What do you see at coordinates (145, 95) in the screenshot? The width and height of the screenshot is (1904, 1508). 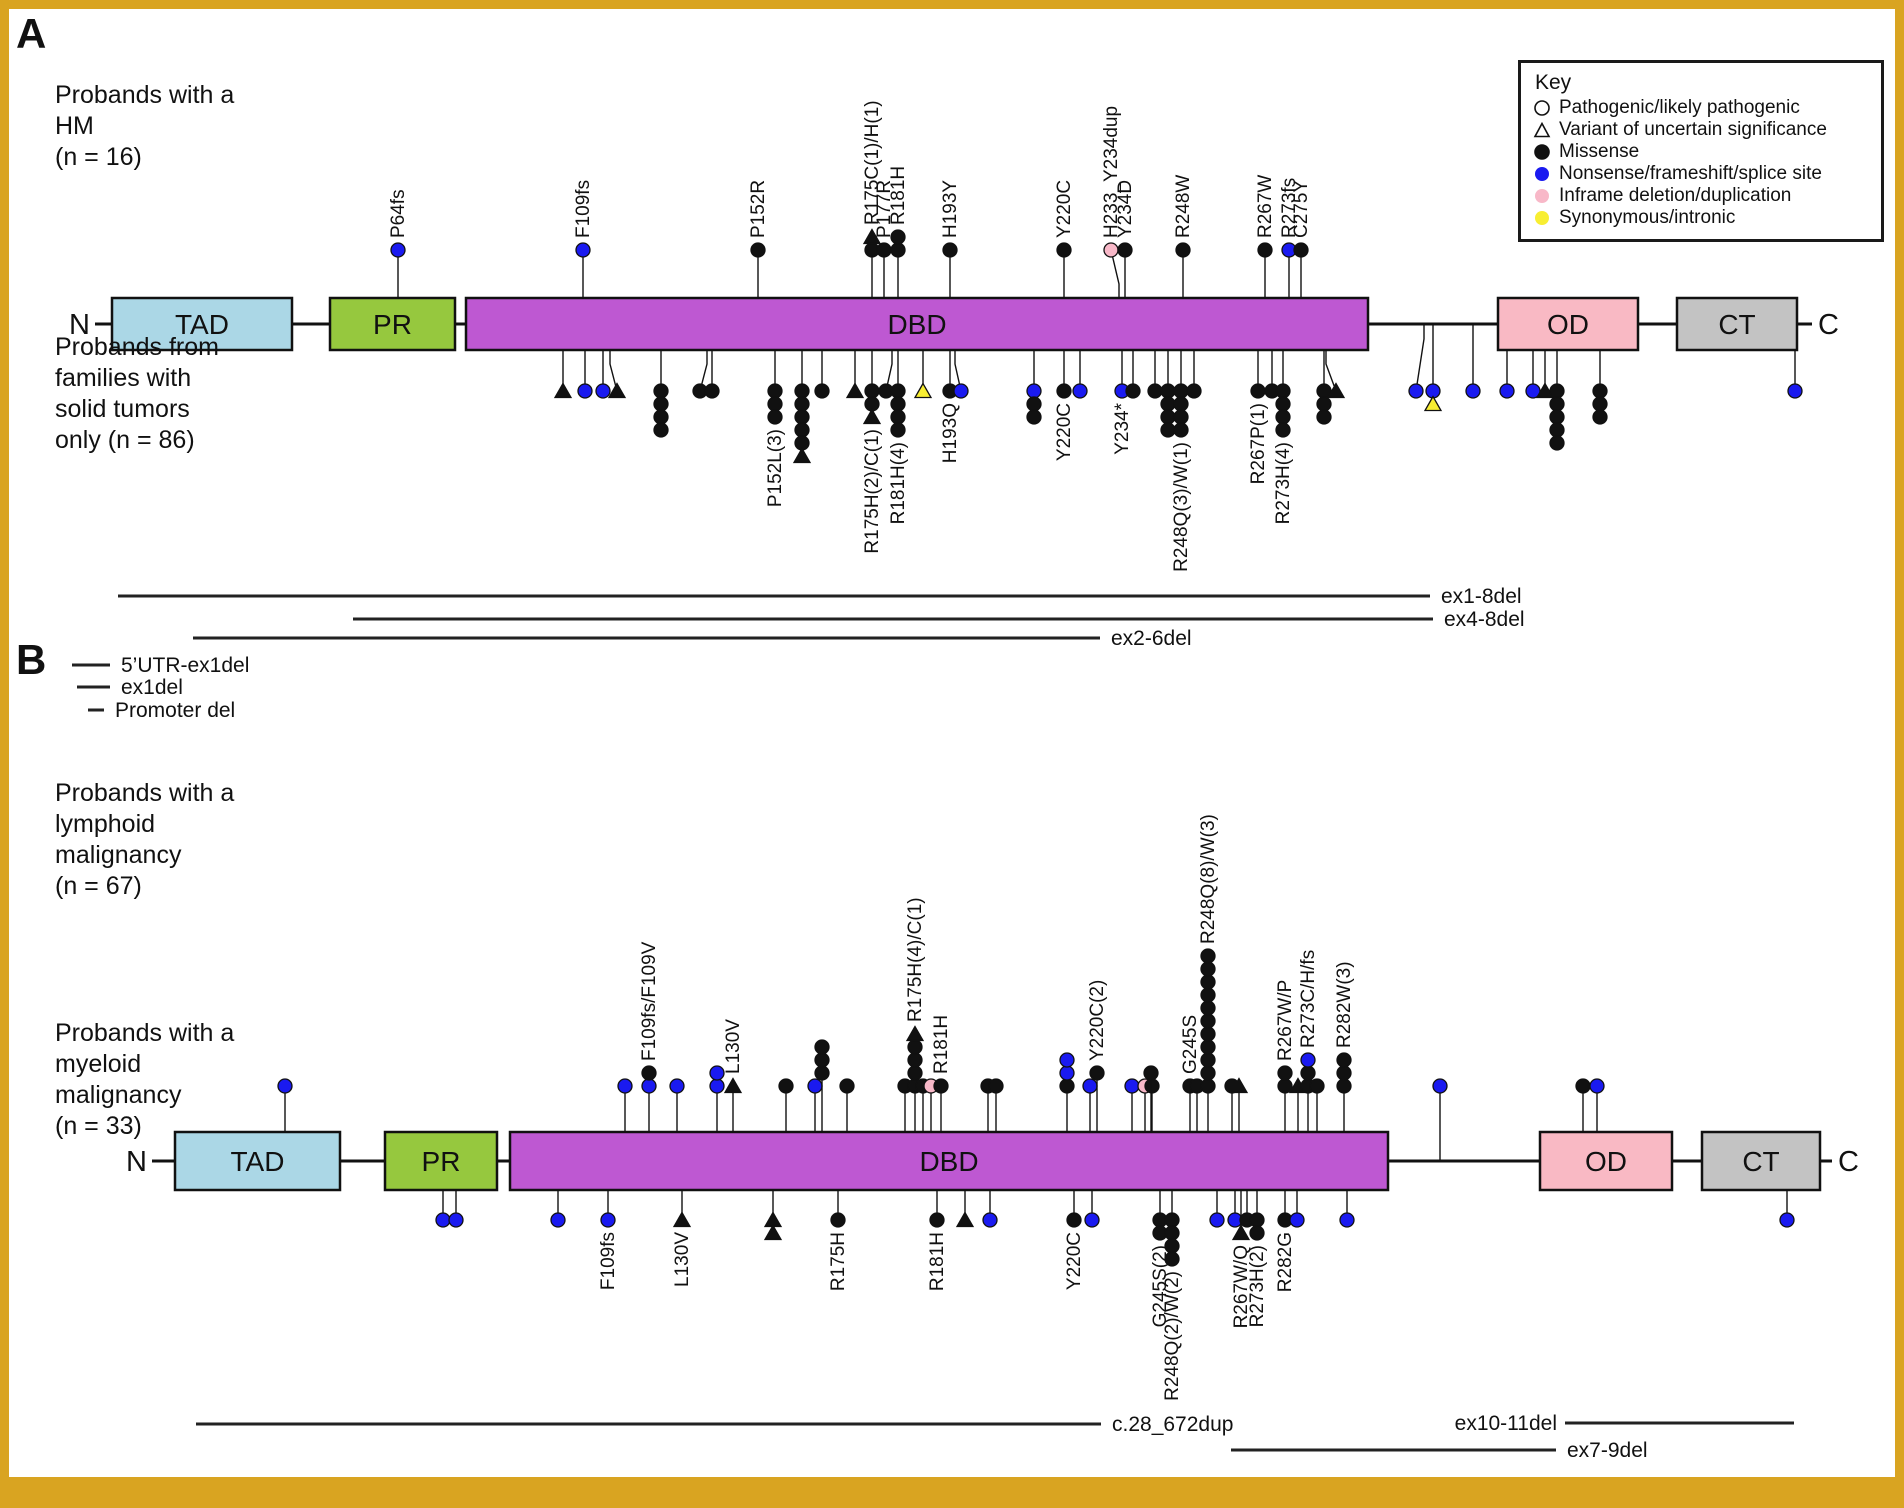 I see `group-label-line: Probands with a` at bounding box center [145, 95].